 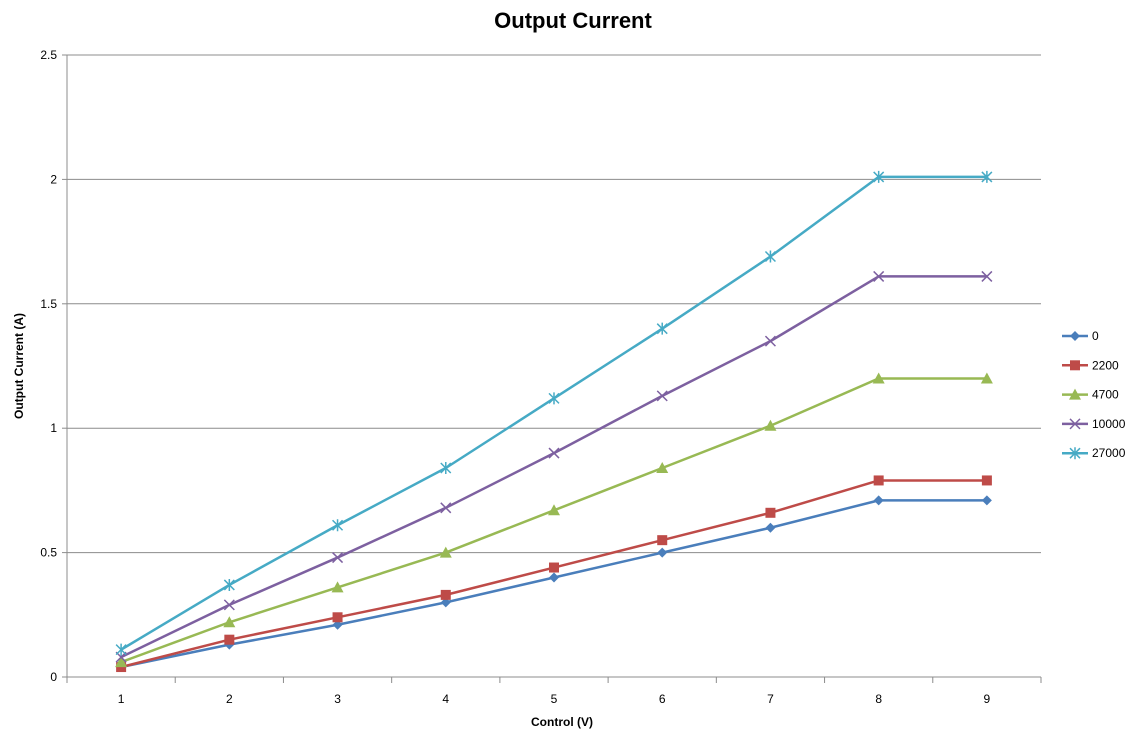 I want to click on legend-item: 0, so click(x=1080, y=336).